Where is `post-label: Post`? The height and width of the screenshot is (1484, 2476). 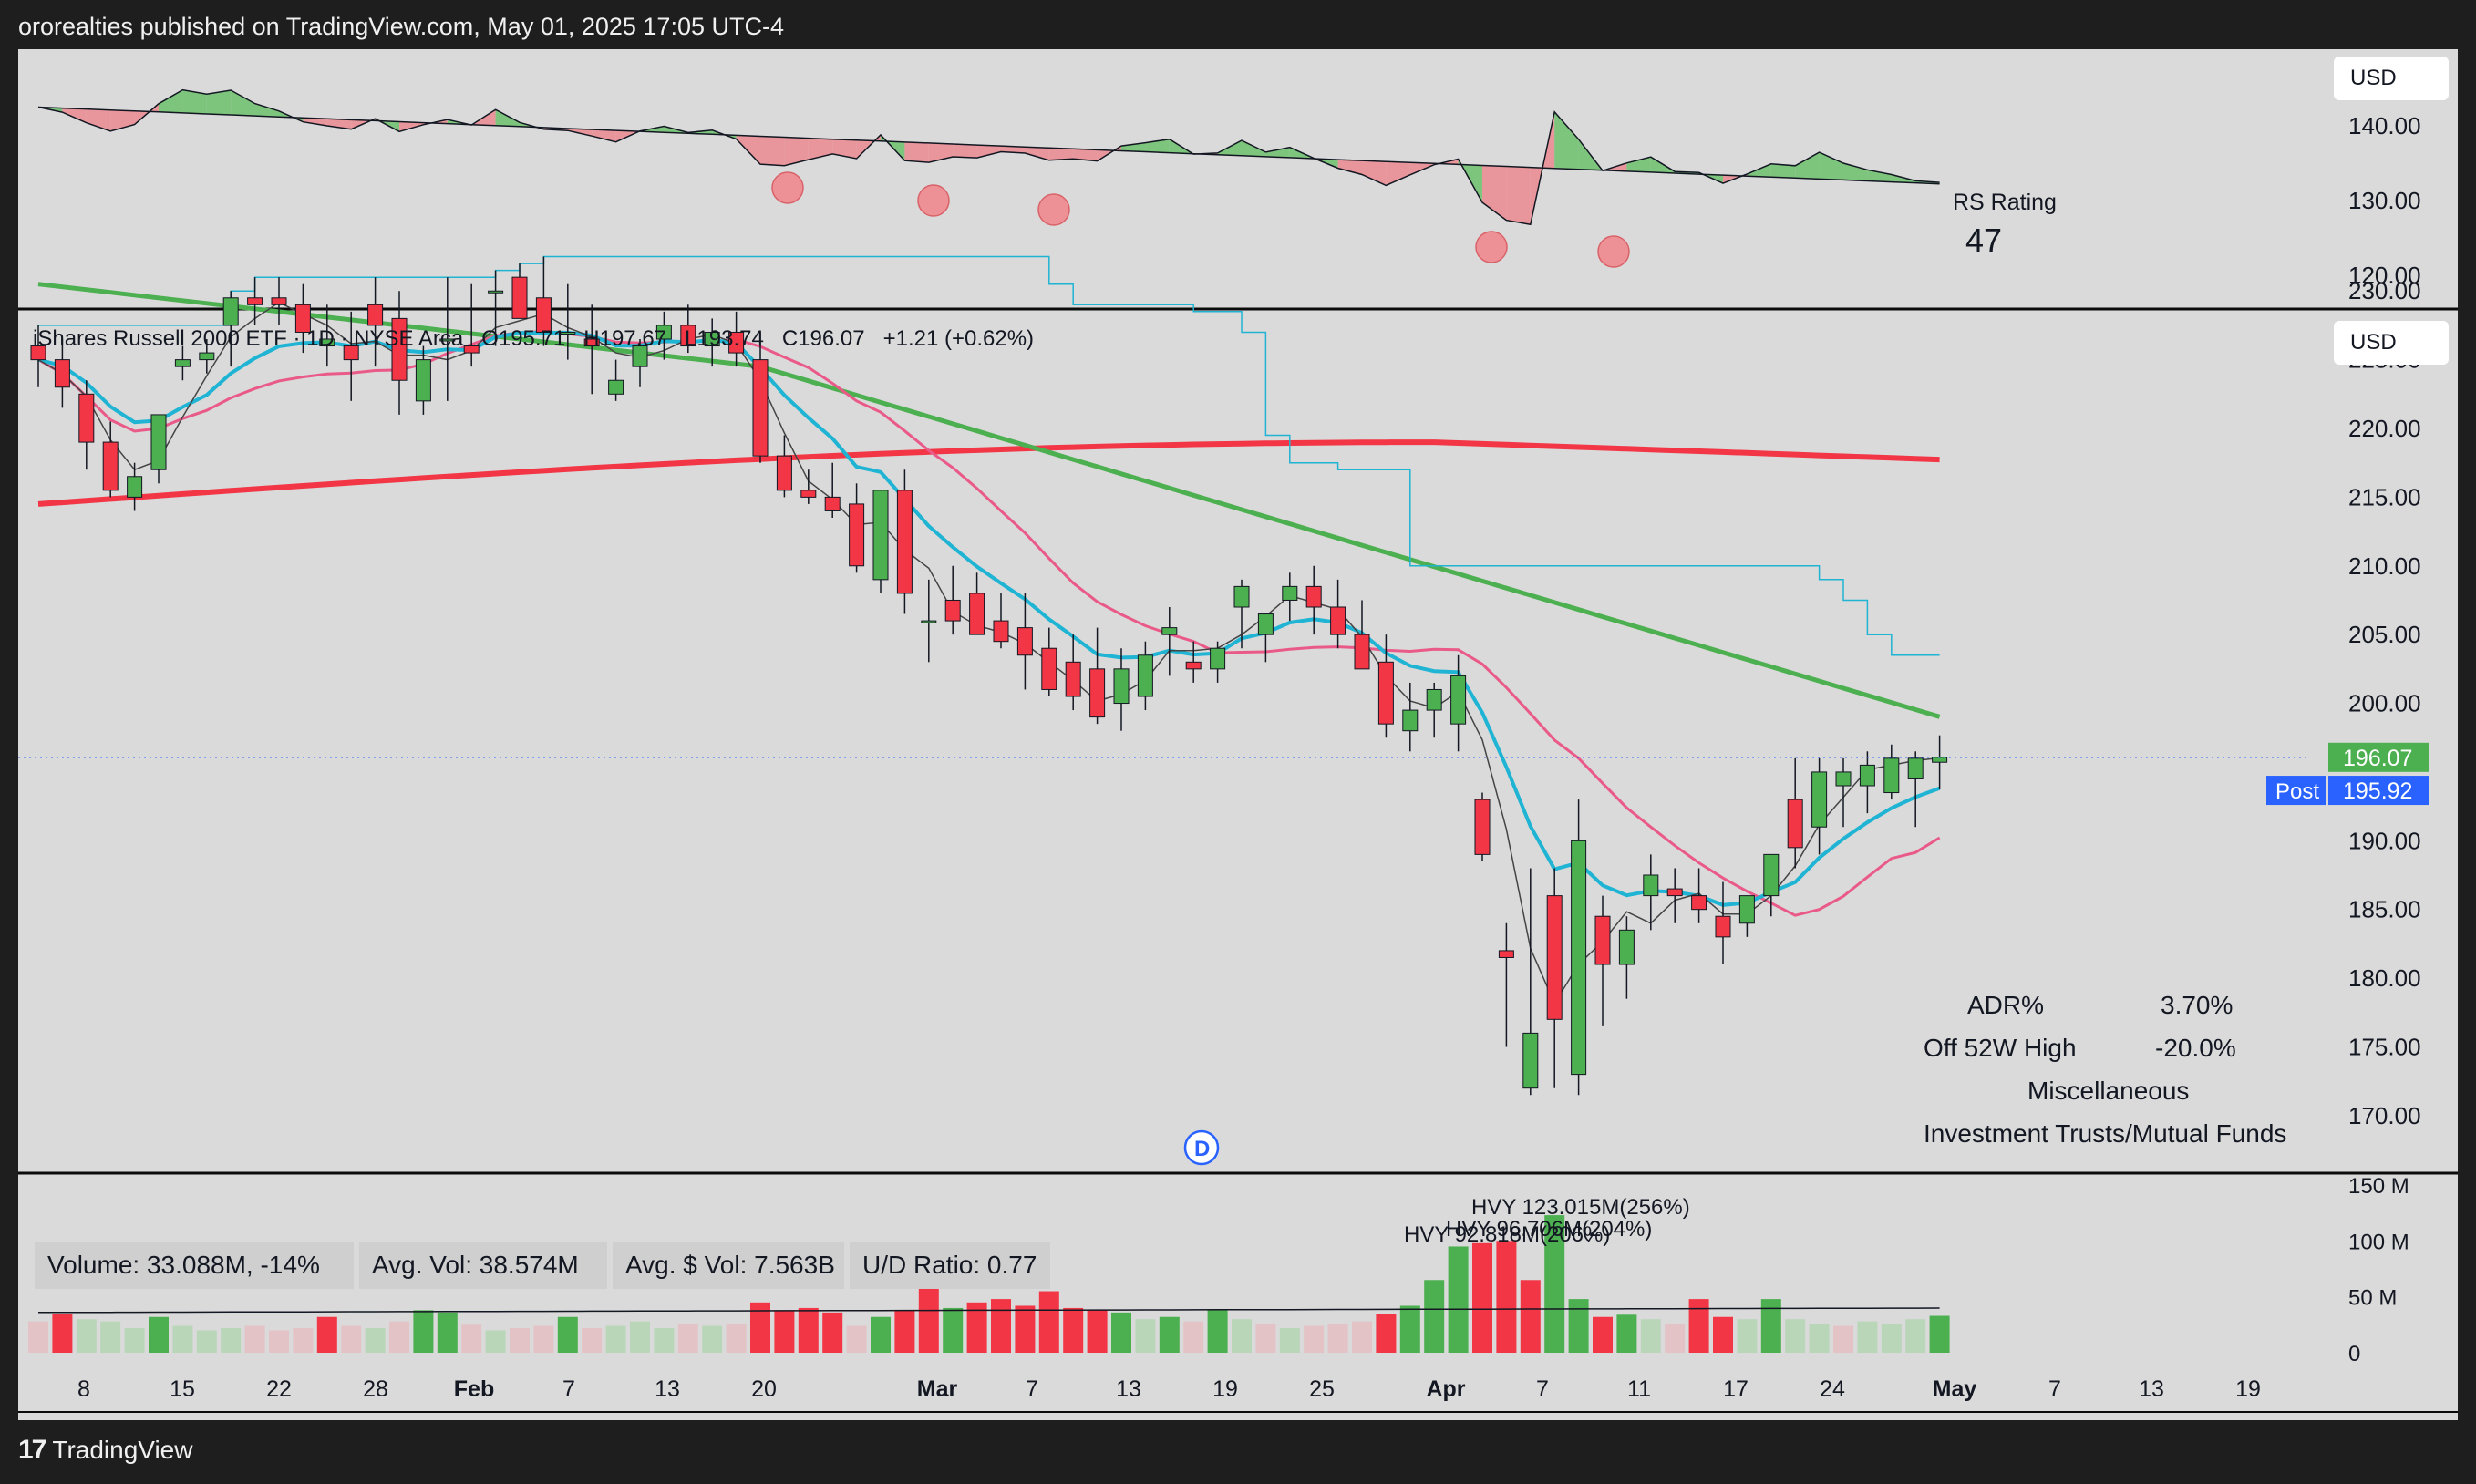 post-label: Post is located at coordinates (2297, 791).